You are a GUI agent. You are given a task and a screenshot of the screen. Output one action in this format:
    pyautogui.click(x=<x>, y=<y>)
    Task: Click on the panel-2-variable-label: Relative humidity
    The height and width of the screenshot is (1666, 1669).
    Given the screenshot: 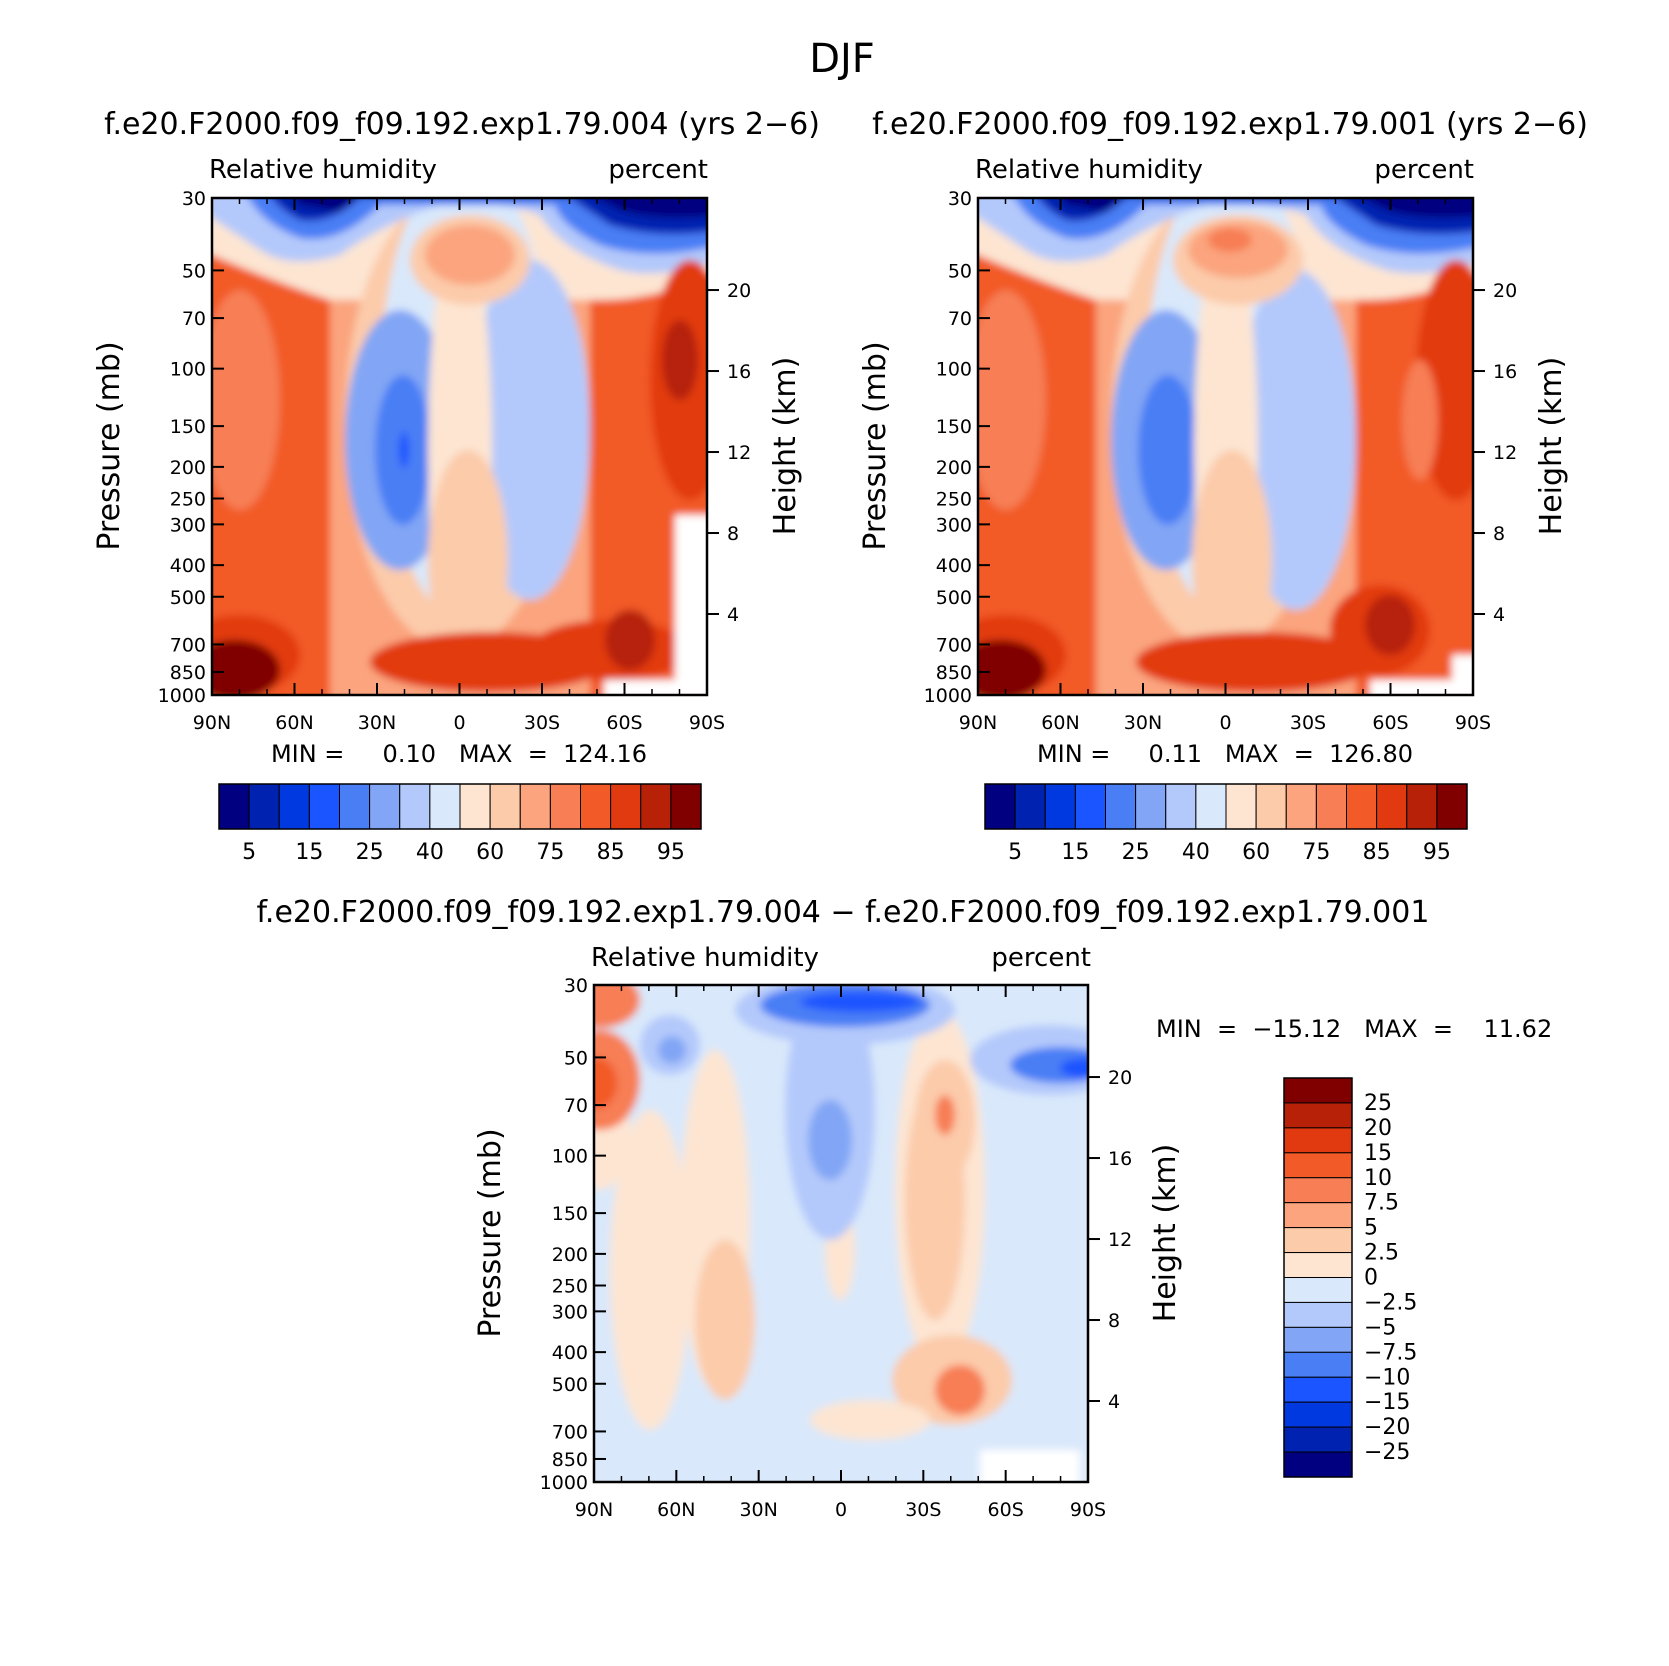 What is the action you would take?
    pyautogui.click(x=1089, y=170)
    